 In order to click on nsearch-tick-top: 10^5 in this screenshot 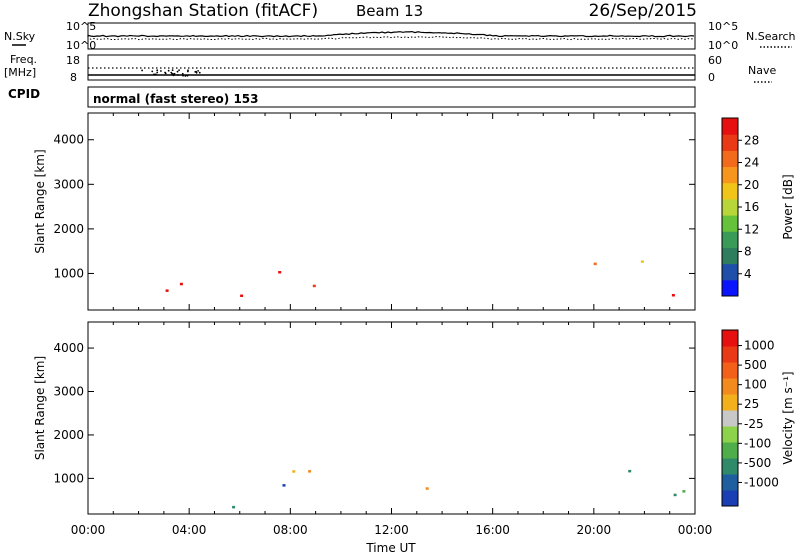, I will do `click(723, 26)`.